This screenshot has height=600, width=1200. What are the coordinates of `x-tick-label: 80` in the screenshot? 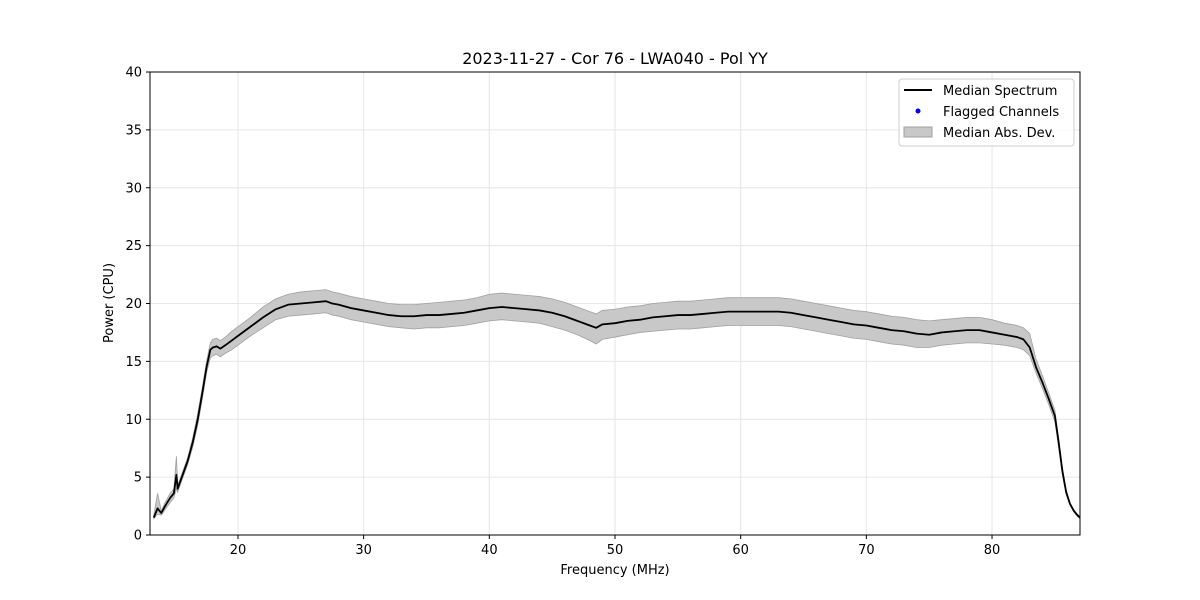 It's located at (992, 550).